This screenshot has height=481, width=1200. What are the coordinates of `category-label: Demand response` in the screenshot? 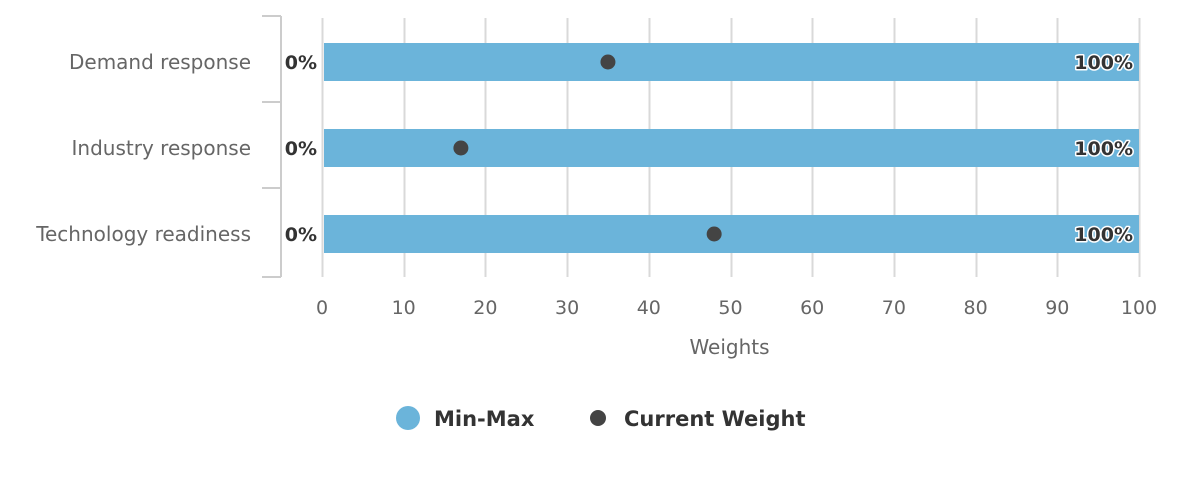 It's located at (160, 62).